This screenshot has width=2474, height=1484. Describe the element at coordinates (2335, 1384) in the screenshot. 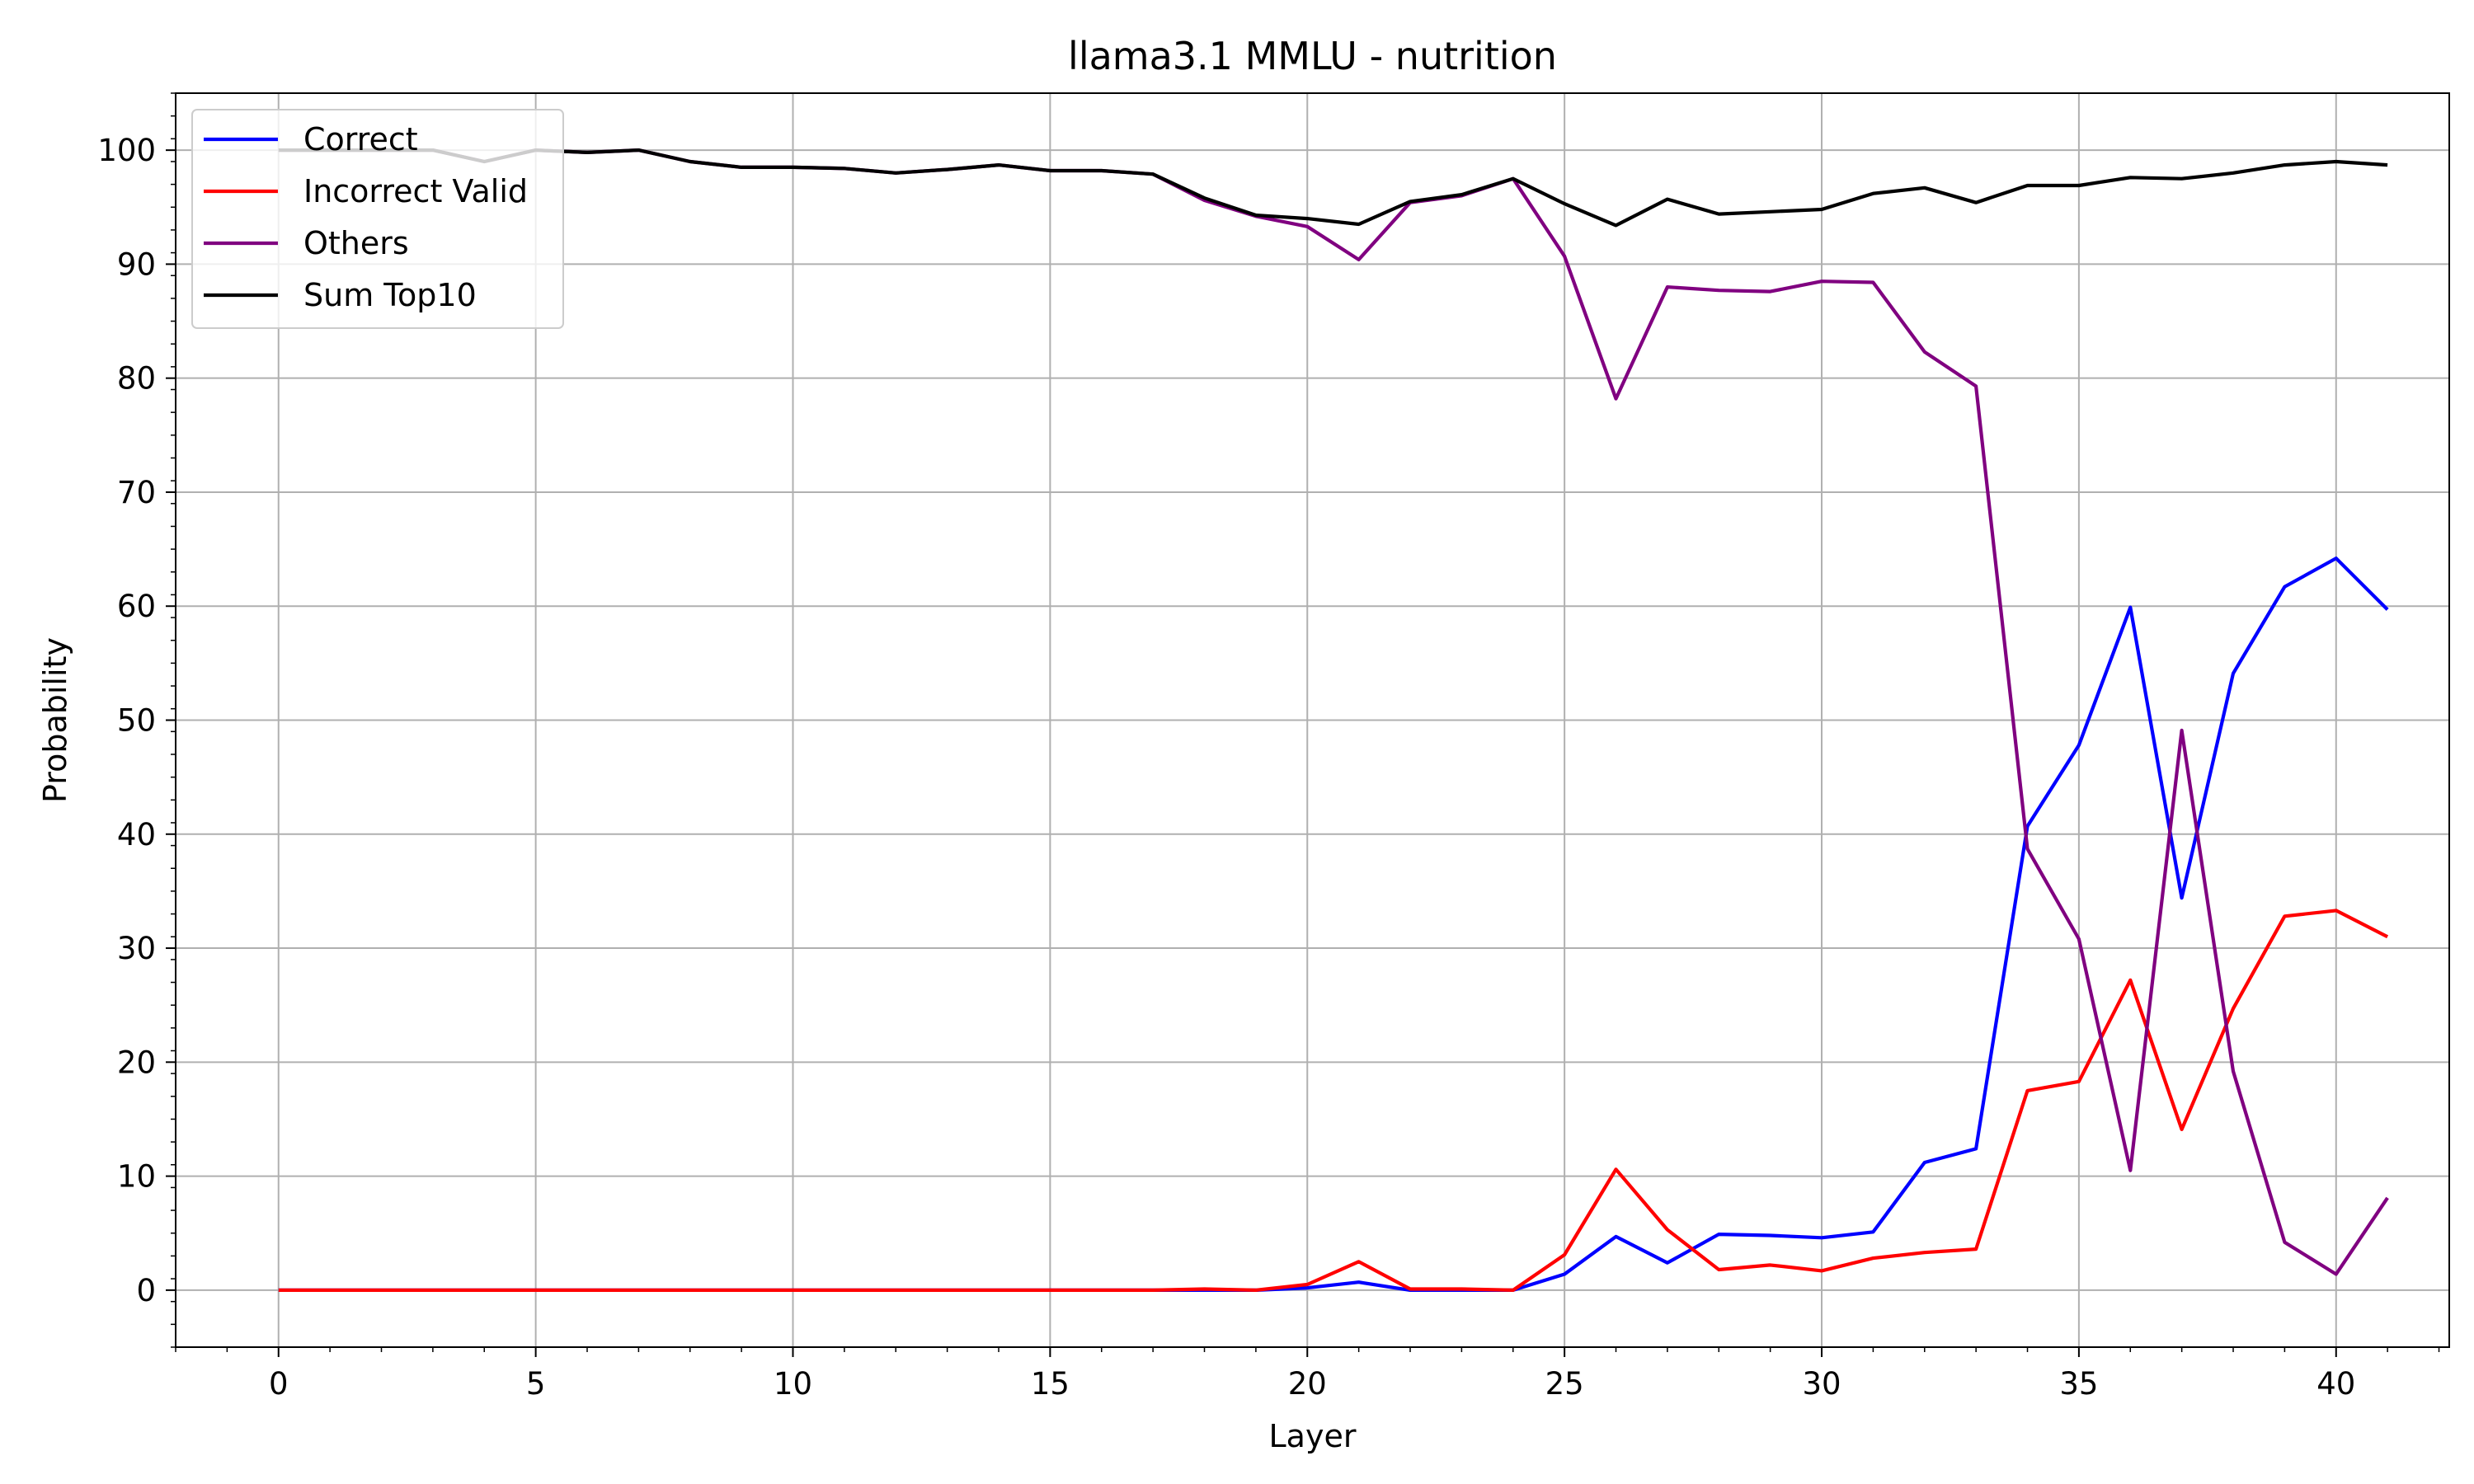

I see `x-tick-label: 40` at that location.